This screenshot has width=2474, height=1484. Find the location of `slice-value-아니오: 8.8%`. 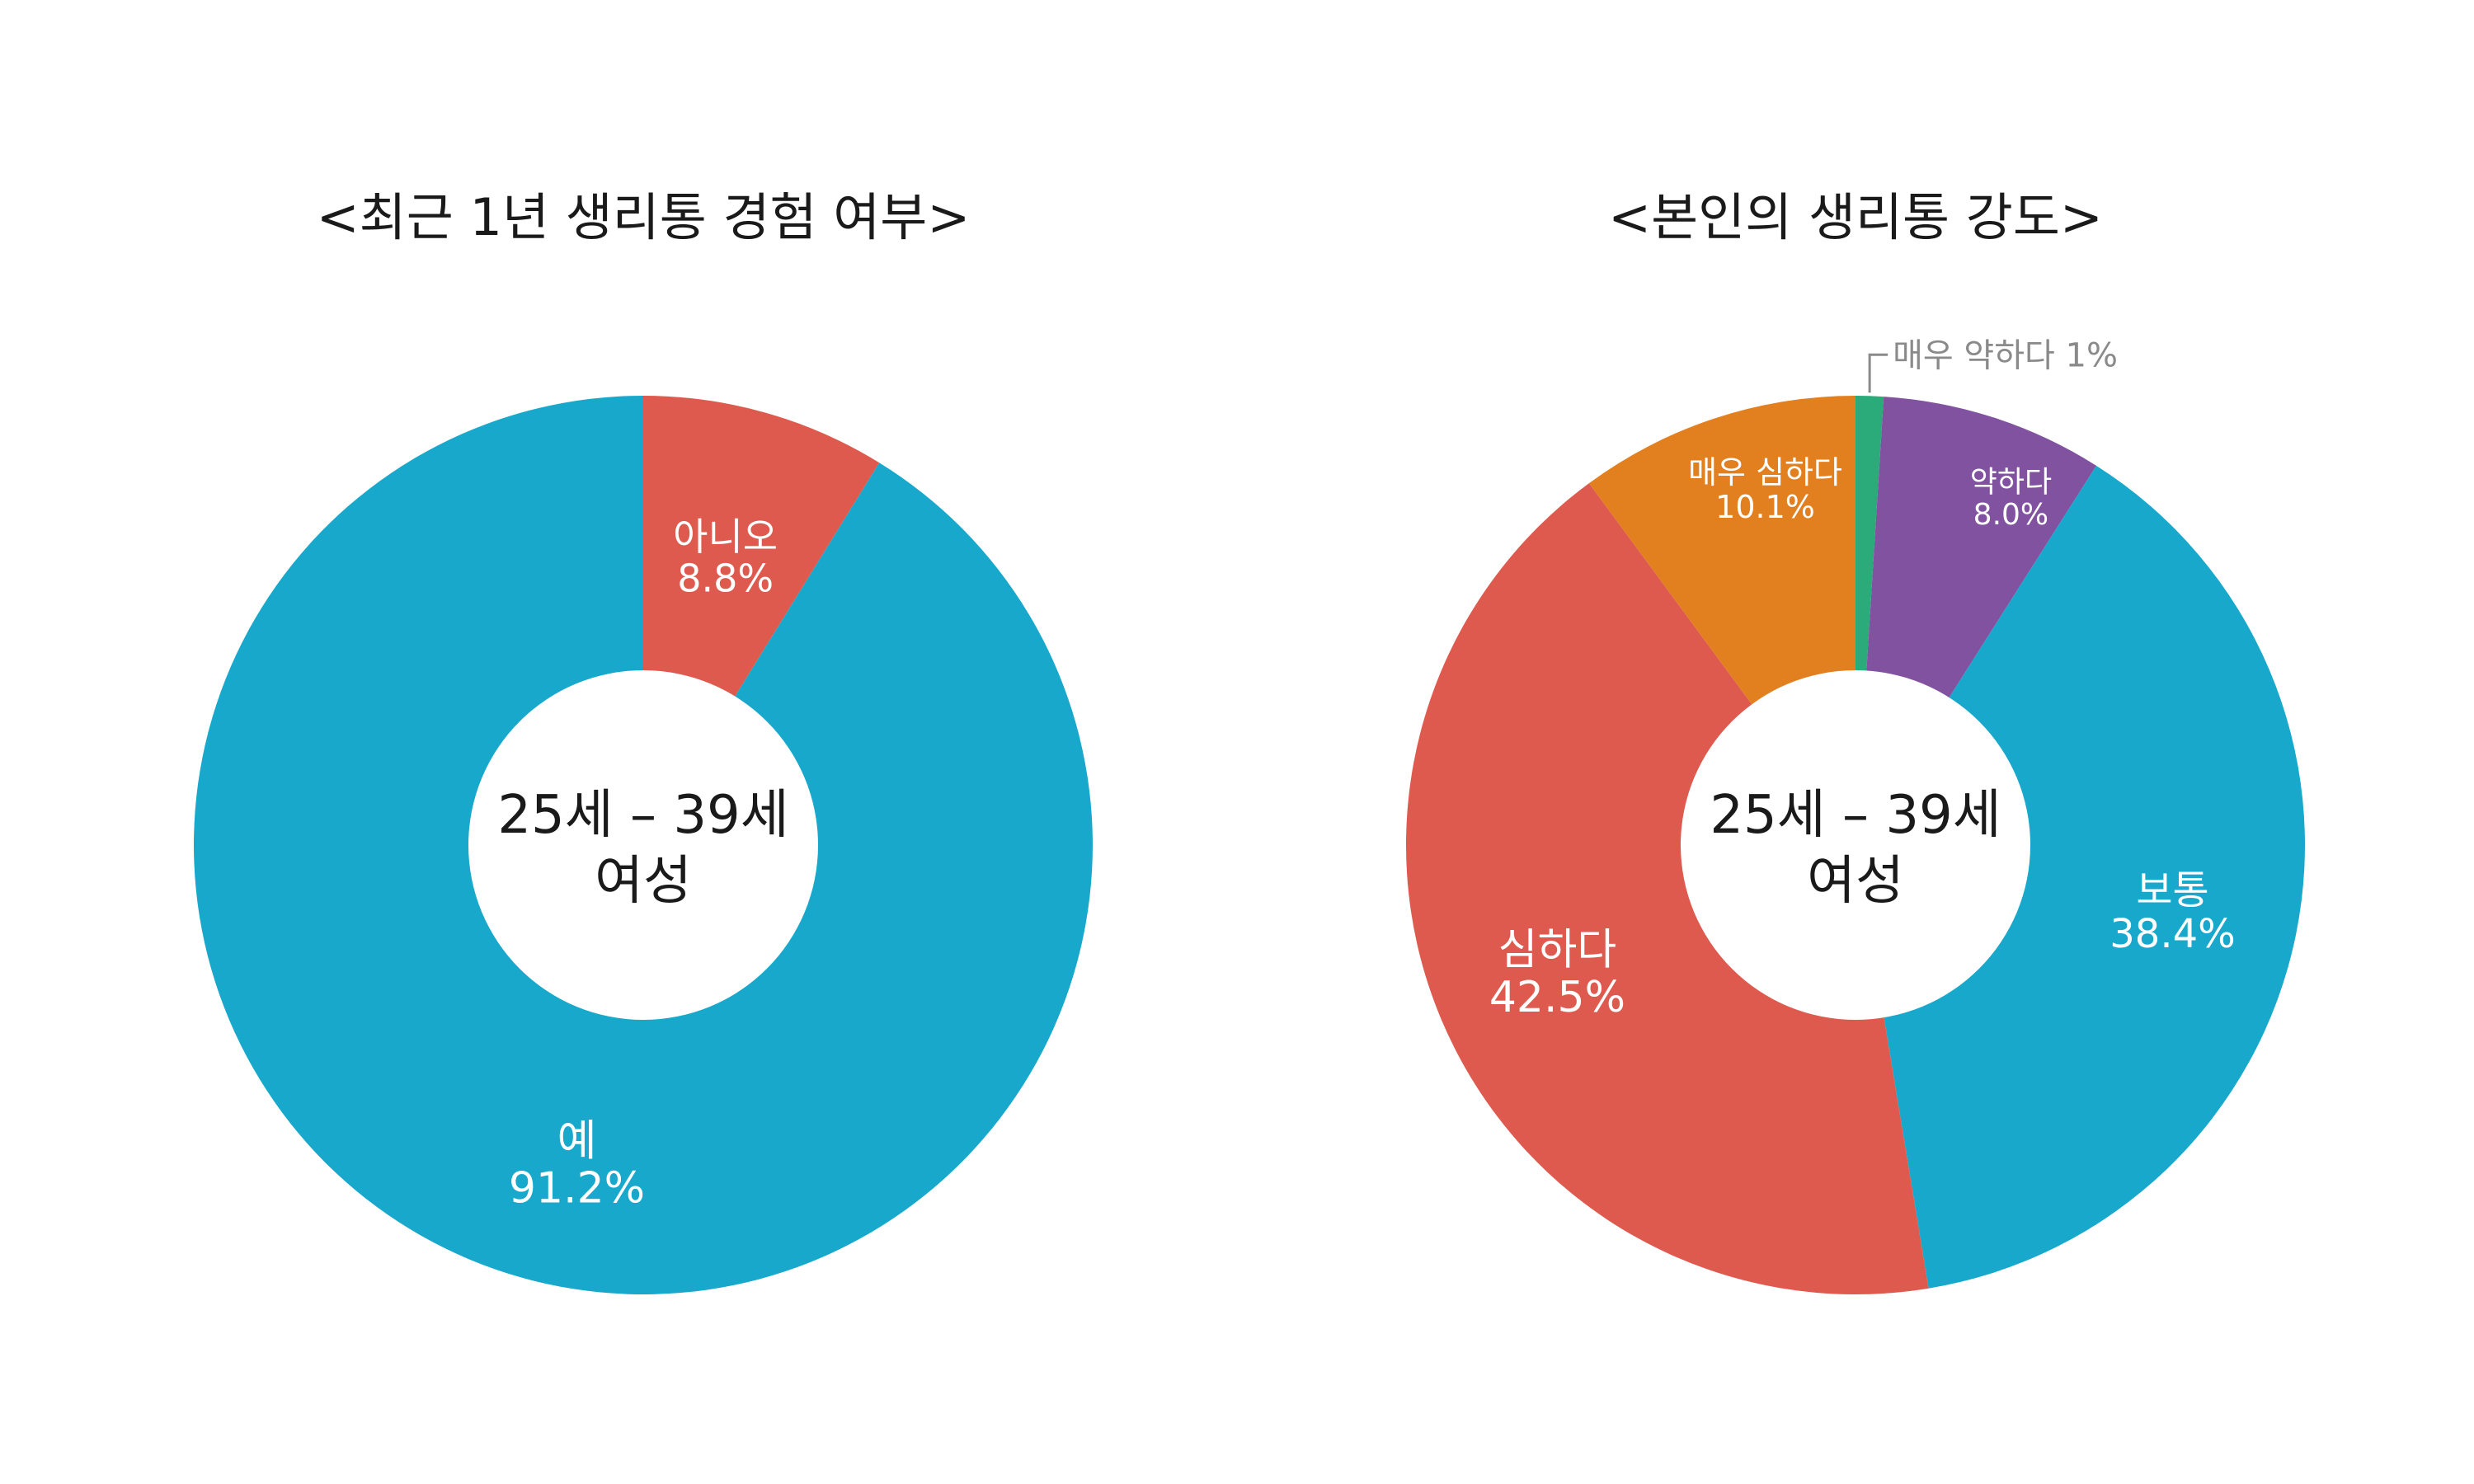

slice-value-아니오: 8.8% is located at coordinates (725, 578).